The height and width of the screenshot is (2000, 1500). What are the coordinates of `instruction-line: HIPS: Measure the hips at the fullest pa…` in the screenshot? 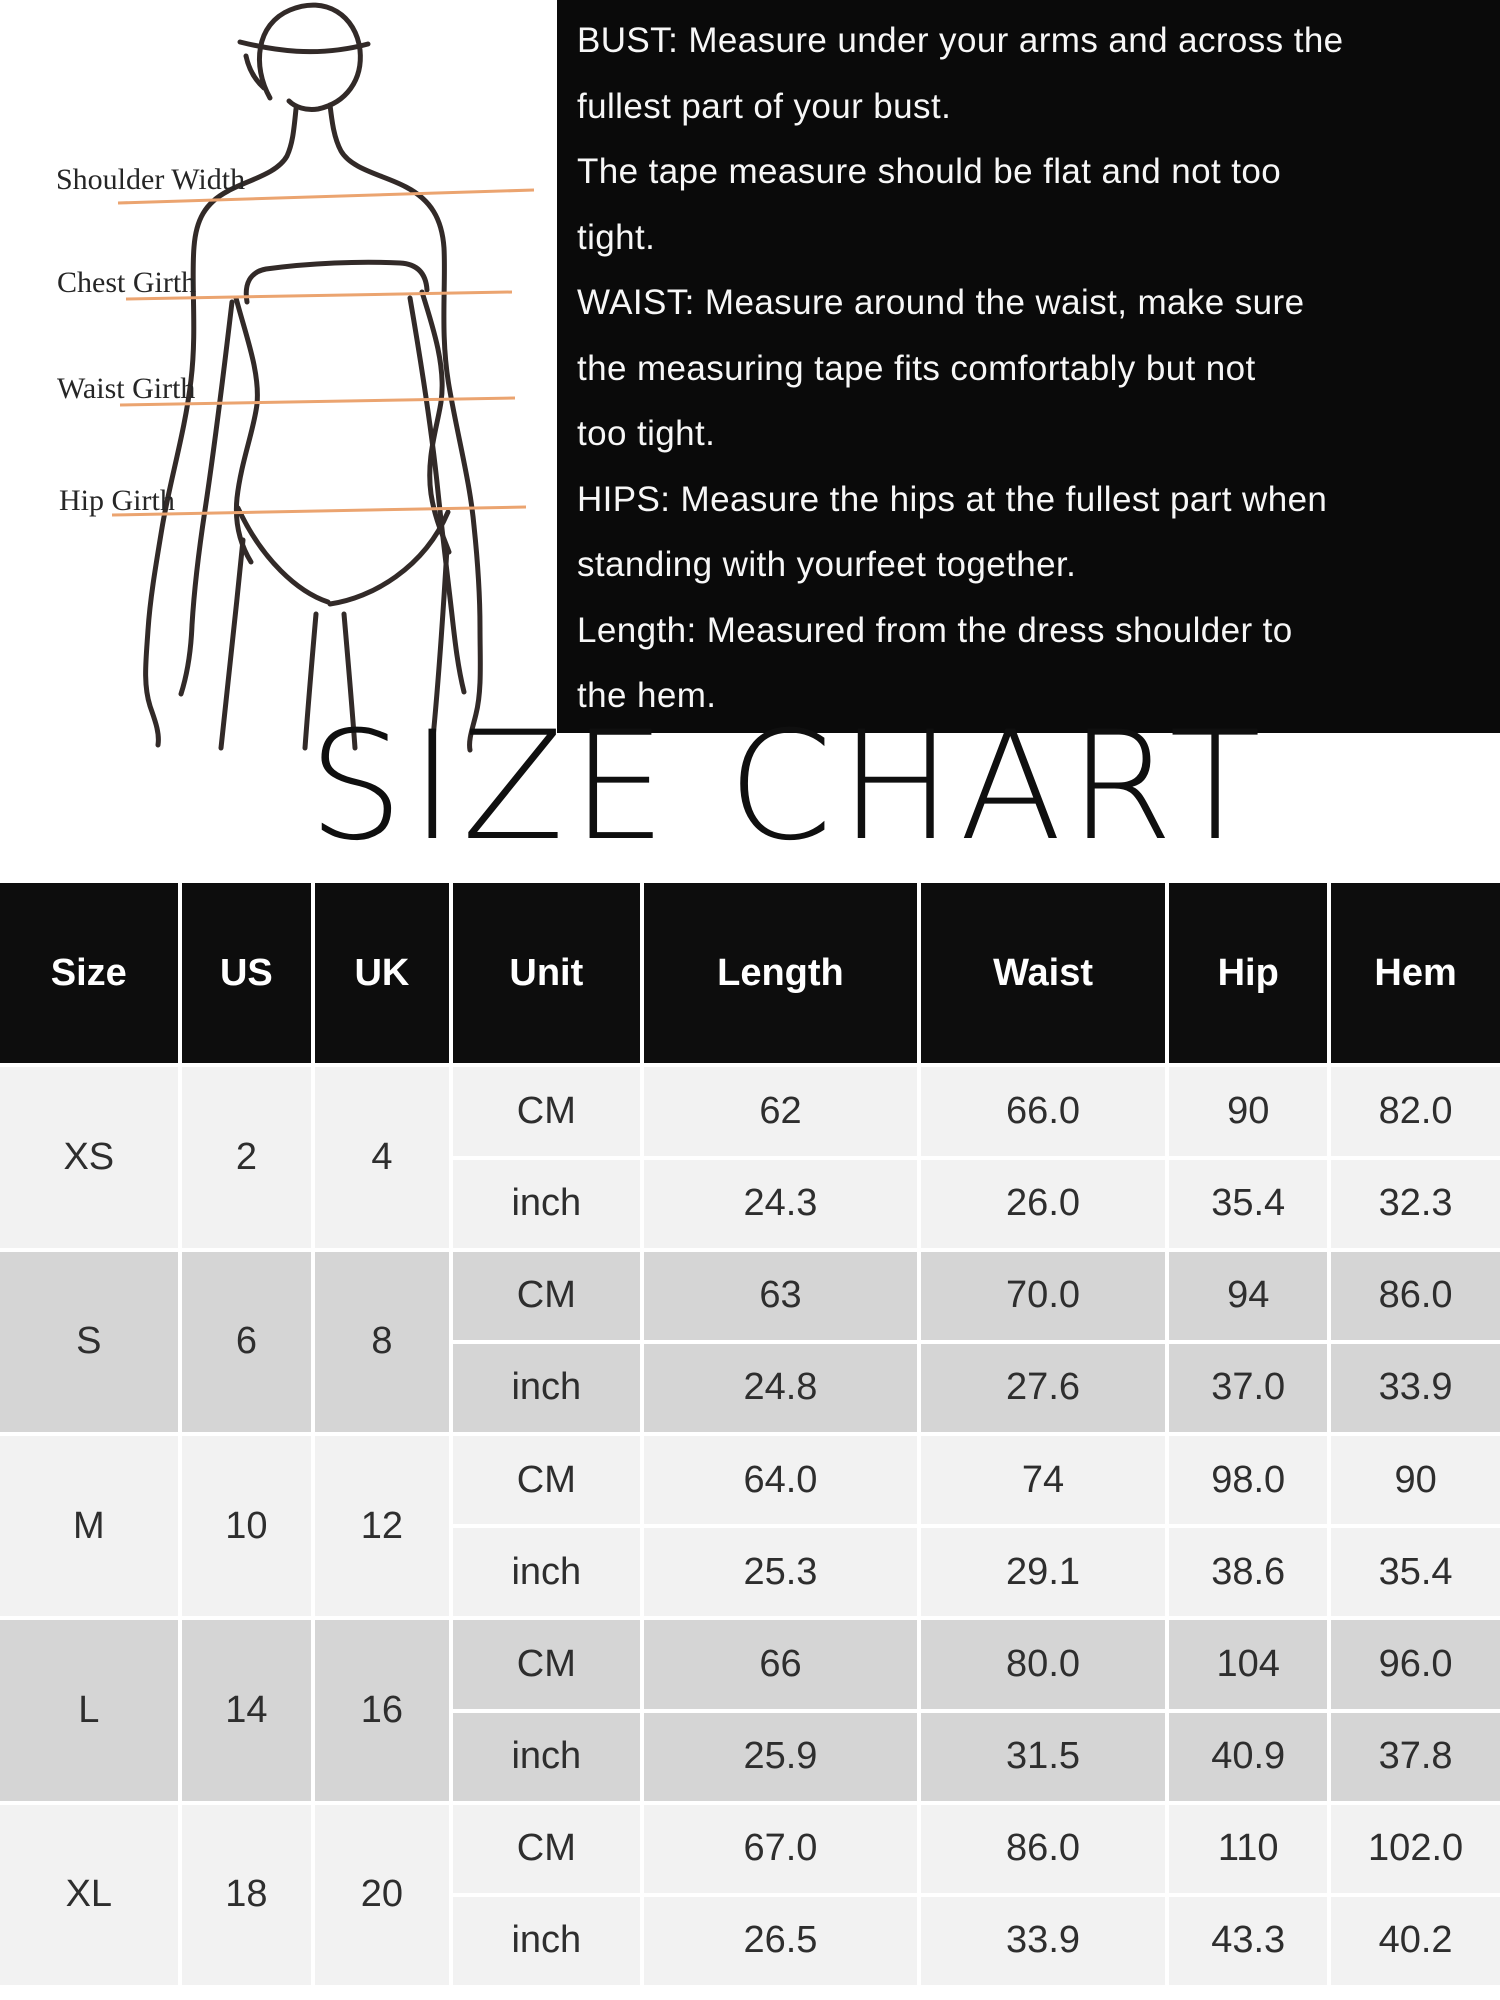 It's located at (952, 499).